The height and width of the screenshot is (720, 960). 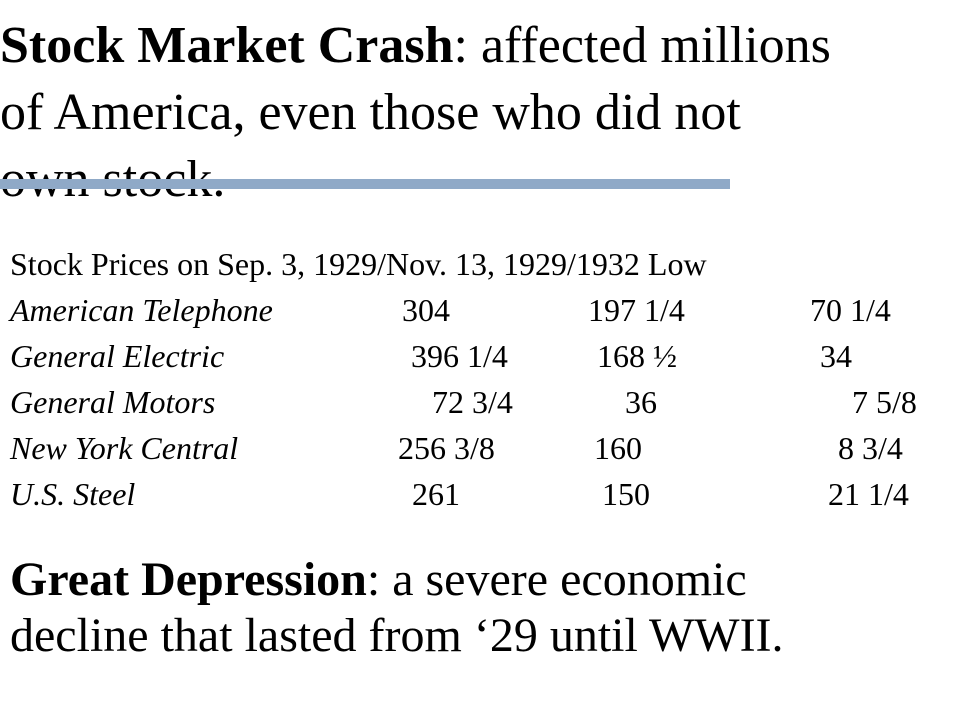 I want to click on definition-line-1: Great Depression: a severe economic, so click(x=485, y=580).